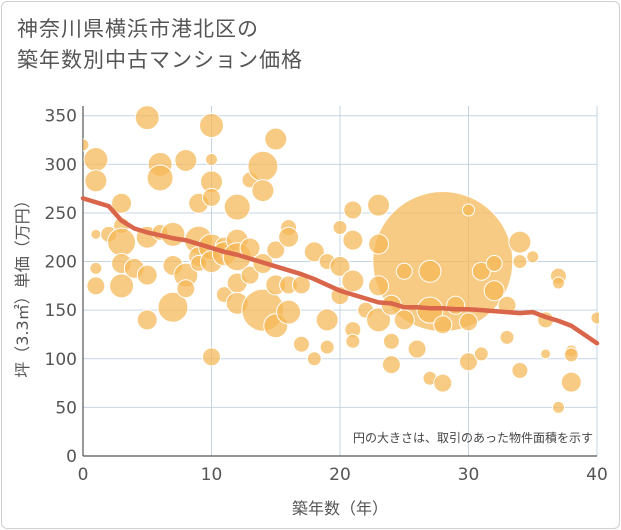 The height and width of the screenshot is (530, 621). Describe the element at coordinates (597, 475) in the screenshot. I see `x-tick-label: 40` at that location.